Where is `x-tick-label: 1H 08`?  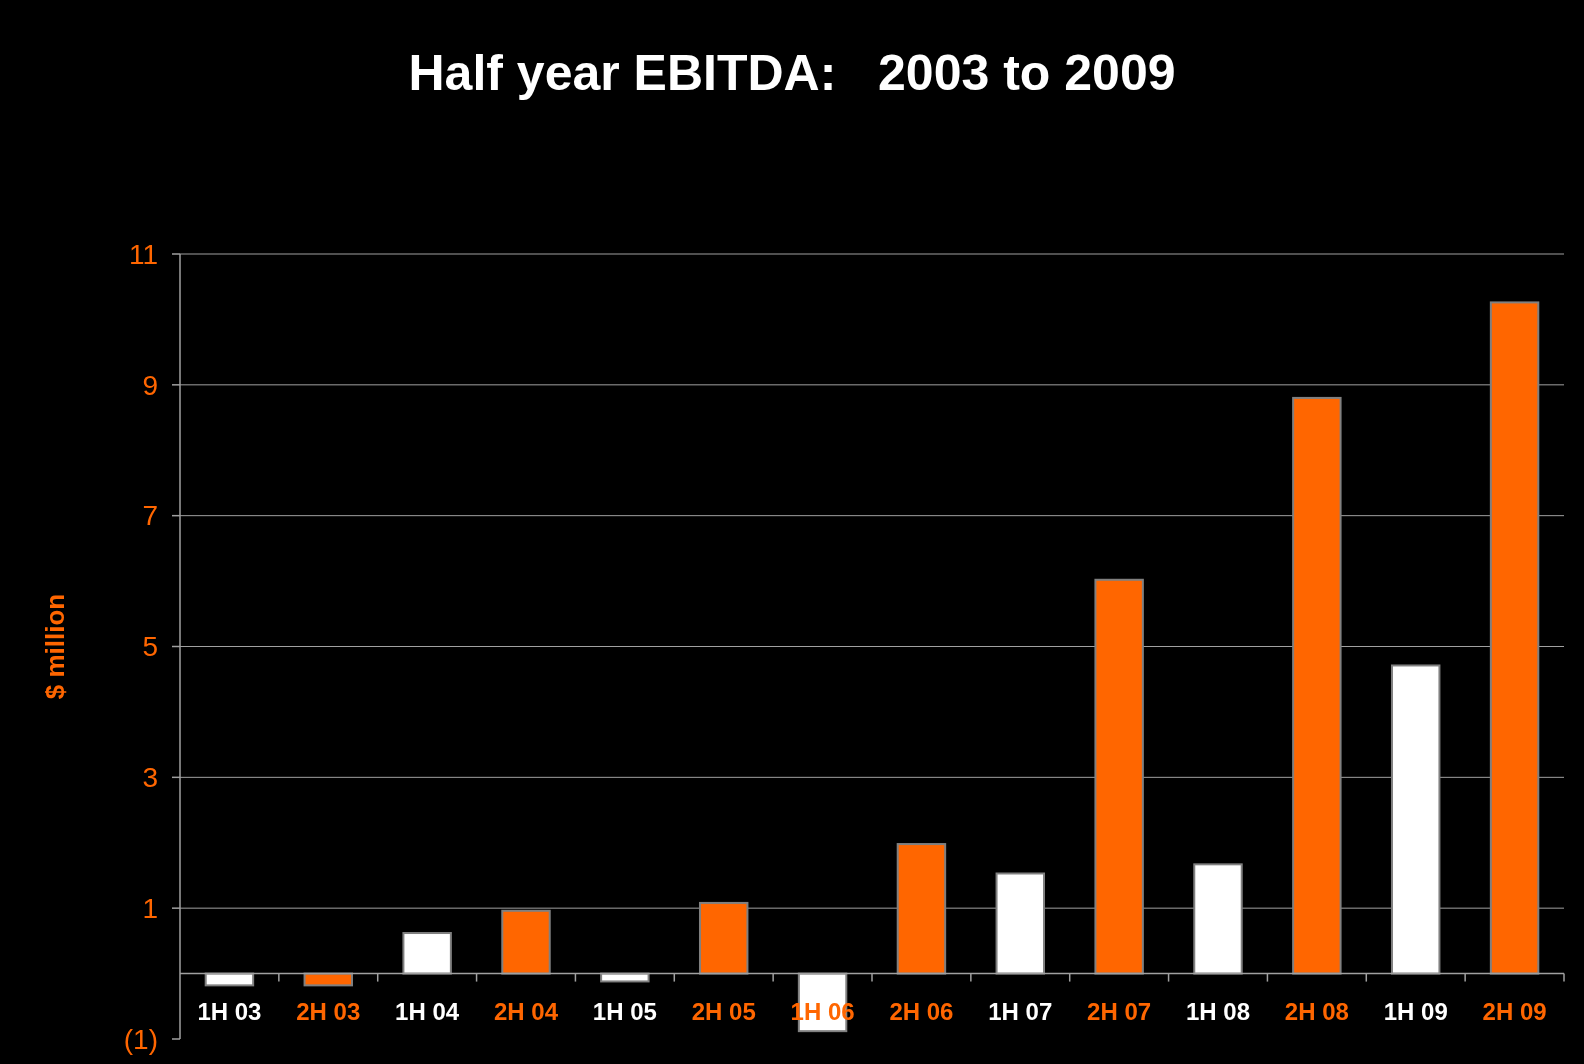
x-tick-label: 1H 08 is located at coordinates (1218, 1011).